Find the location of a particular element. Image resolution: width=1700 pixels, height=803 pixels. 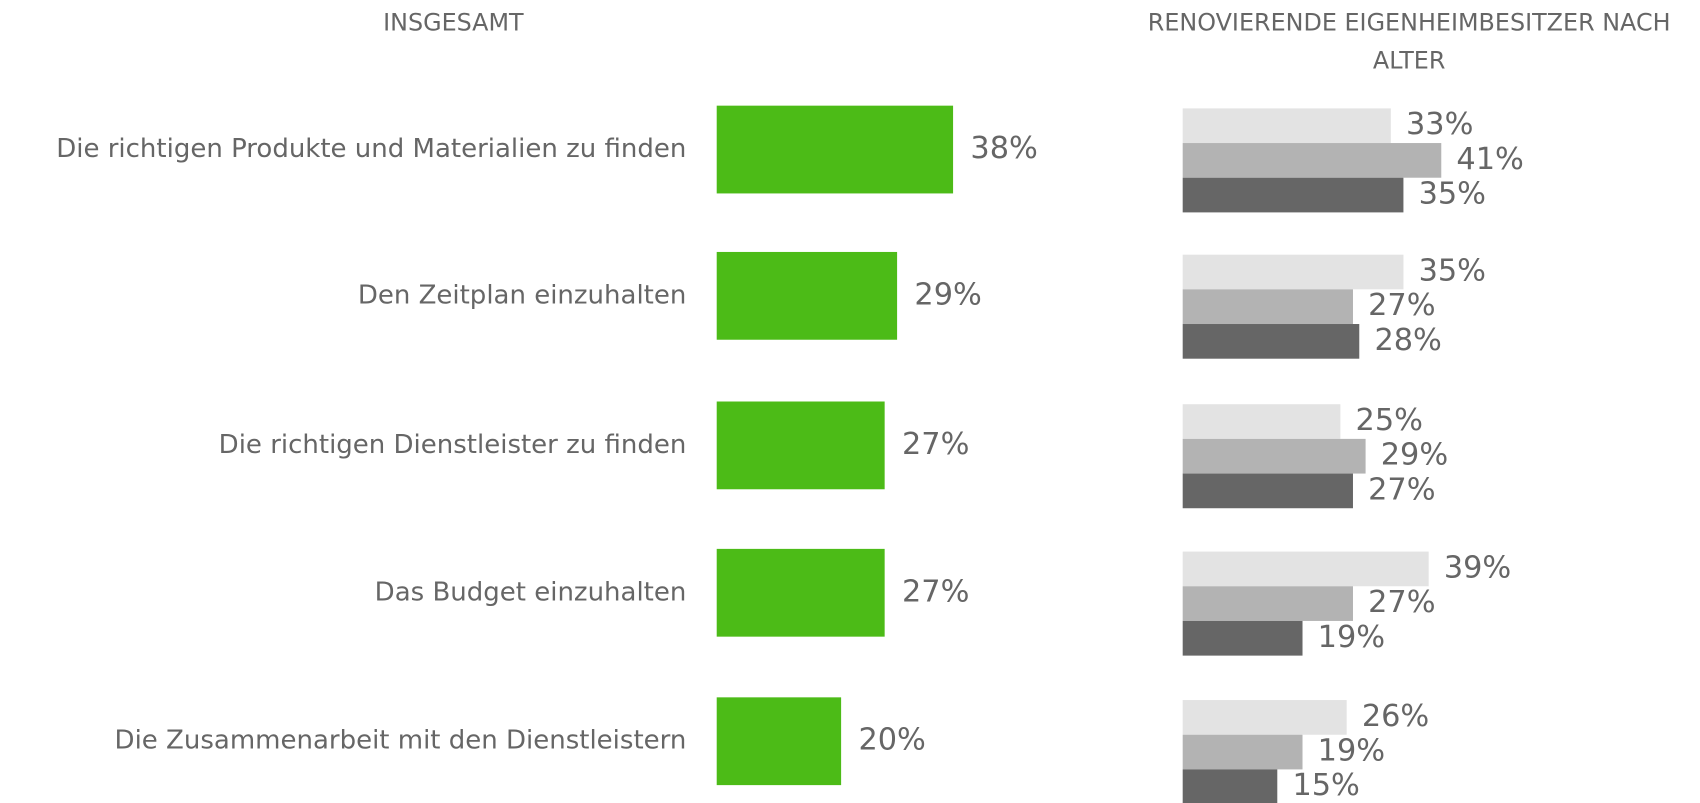

value-label: 26% is located at coordinates (1395, 716).